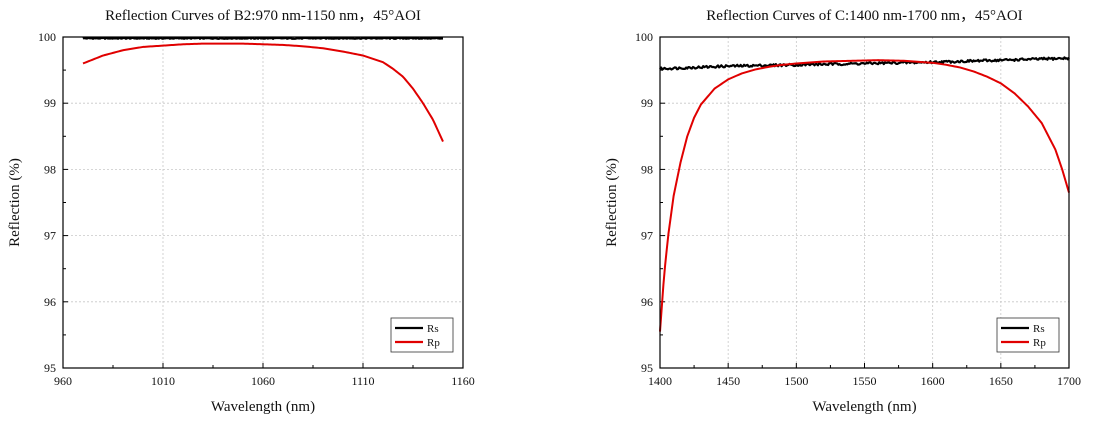 Image resolution: width=1093 pixels, height=423 pixels. Describe the element at coordinates (728, 381) in the screenshot. I see `x-tick-label: 1450` at that location.